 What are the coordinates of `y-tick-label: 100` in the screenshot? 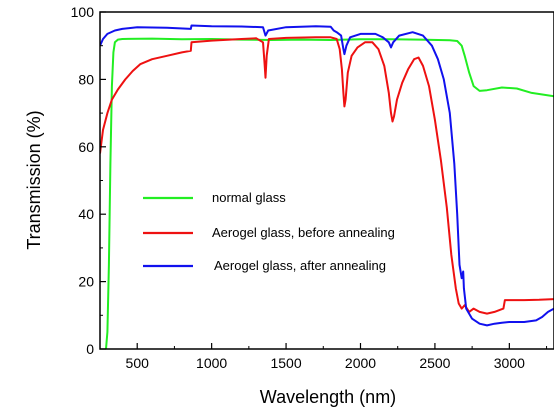 It's located at (83, 12).